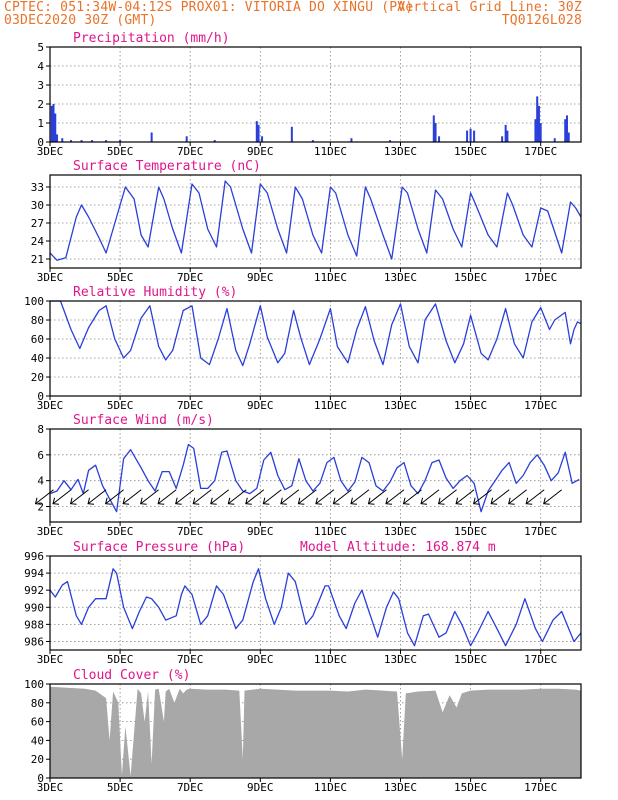  Describe the element at coordinates (151, 38) in the screenshot. I see `panel-title: Precipitation (mm/h)` at that location.